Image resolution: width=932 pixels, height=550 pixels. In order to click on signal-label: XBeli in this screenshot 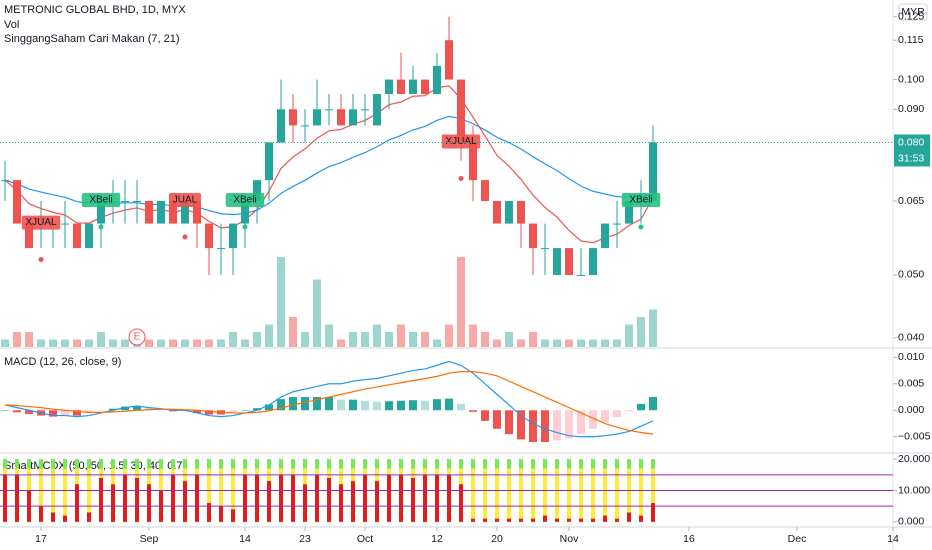, I will do `click(640, 200)`.